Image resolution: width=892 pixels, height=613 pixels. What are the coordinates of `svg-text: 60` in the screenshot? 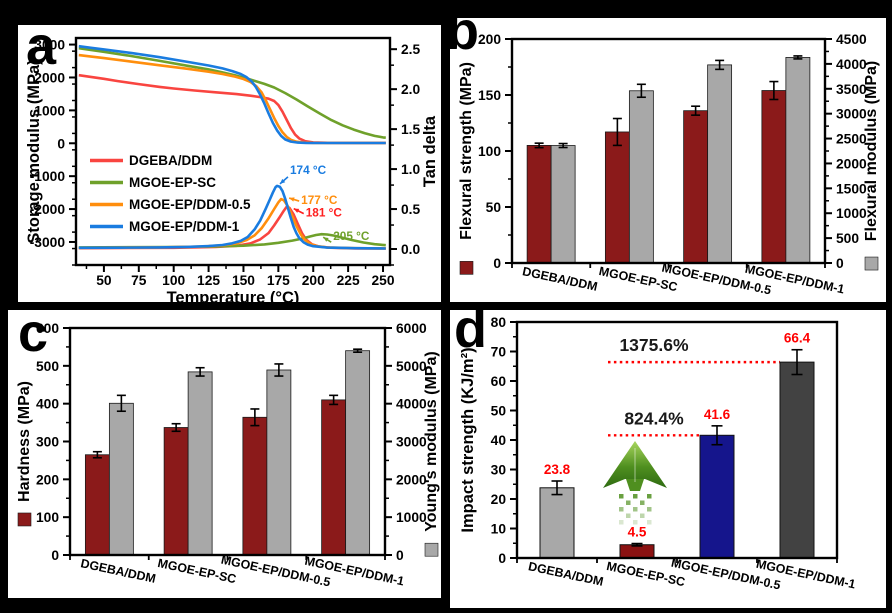 It's located at (499, 381).